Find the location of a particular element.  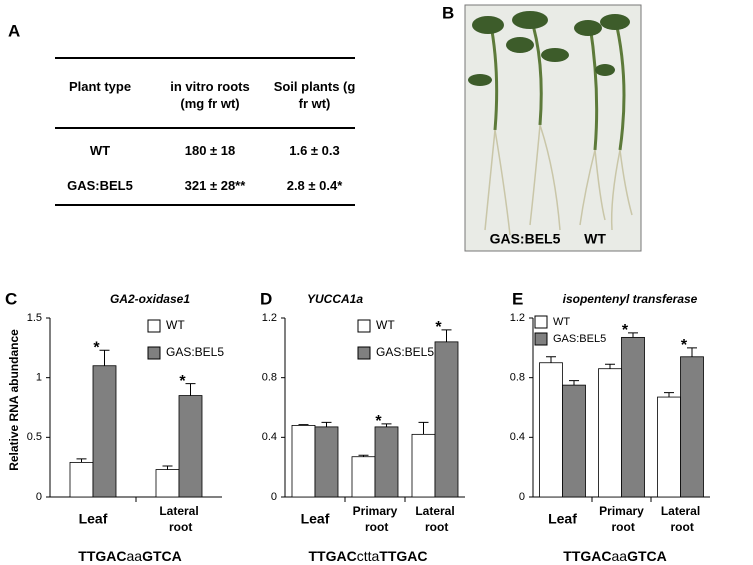

chart-title: YUCCA1a is located at coordinates (335, 299).